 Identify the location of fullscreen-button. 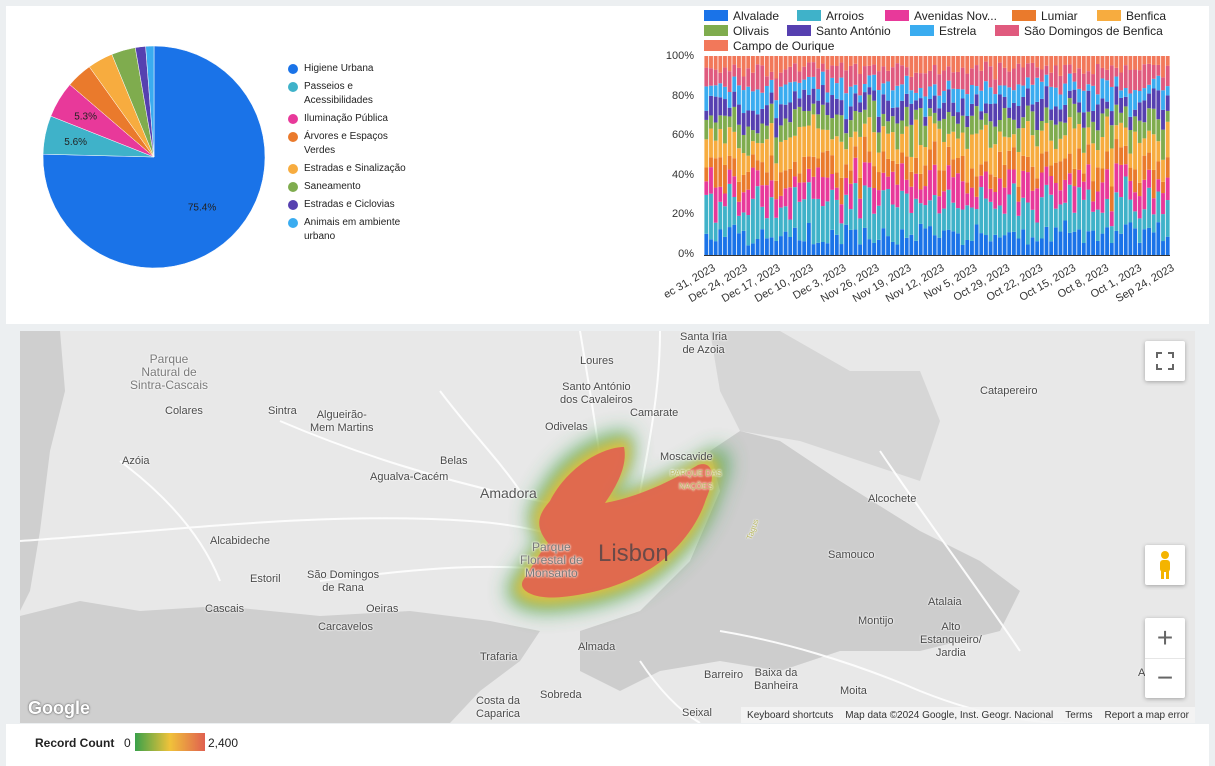
(1165, 361).